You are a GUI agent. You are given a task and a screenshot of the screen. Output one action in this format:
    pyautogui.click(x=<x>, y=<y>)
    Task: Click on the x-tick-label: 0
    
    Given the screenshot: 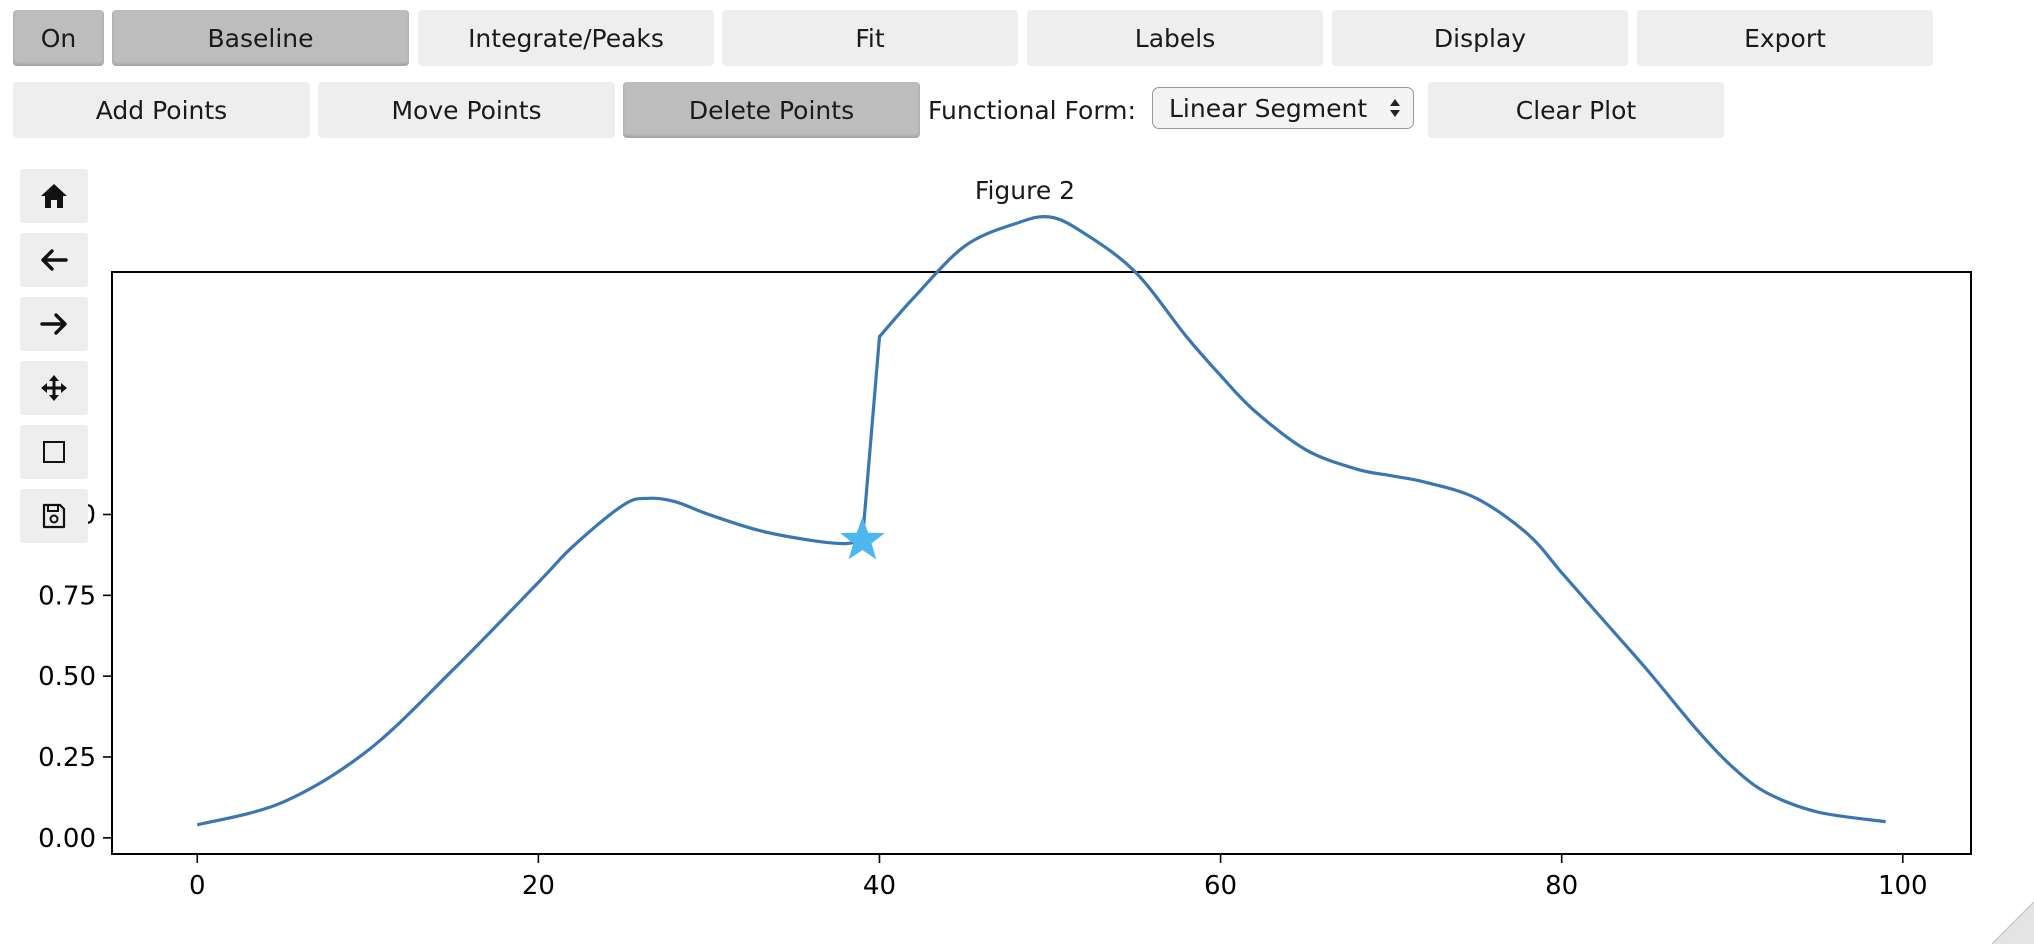 What is the action you would take?
    pyautogui.click(x=197, y=886)
    